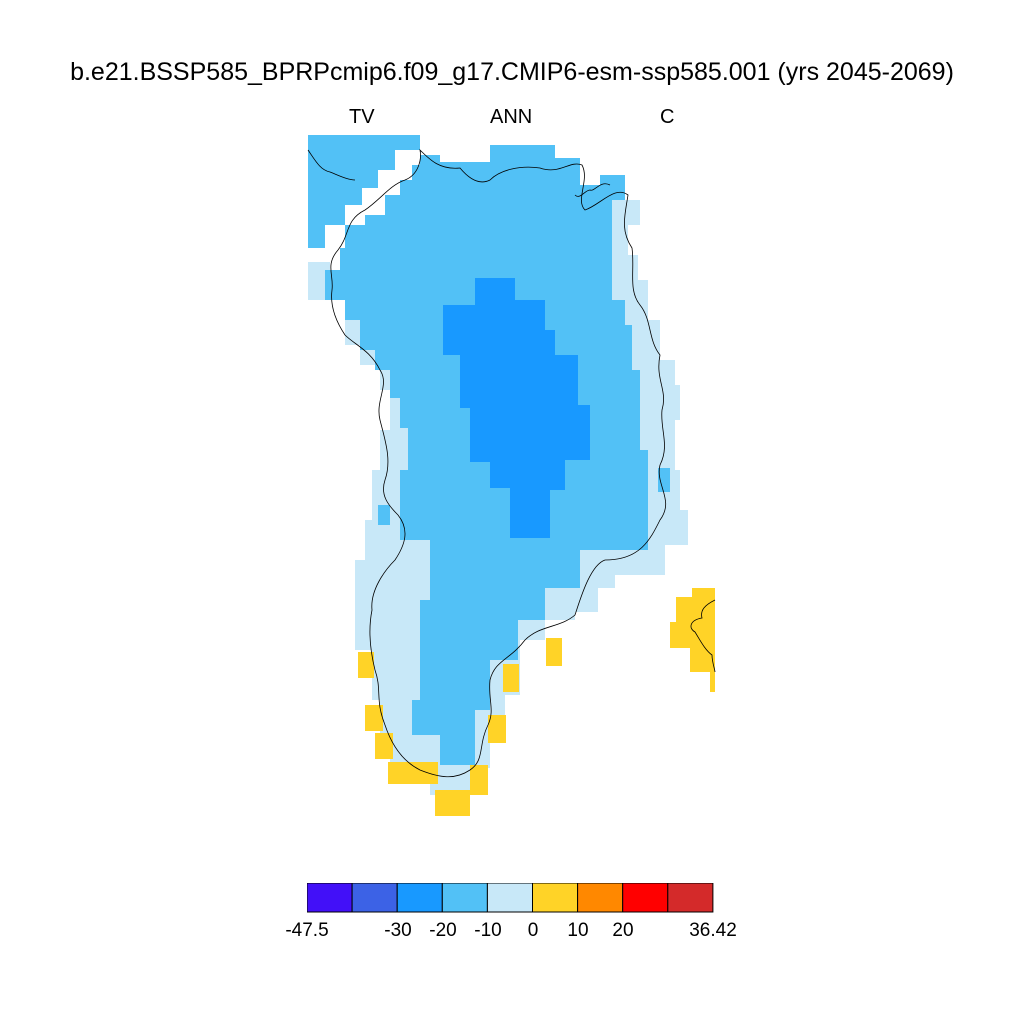 Image resolution: width=1024 pixels, height=1024 pixels. Describe the element at coordinates (398, 930) in the screenshot. I see `colorbar-tick-label: -30` at that location.